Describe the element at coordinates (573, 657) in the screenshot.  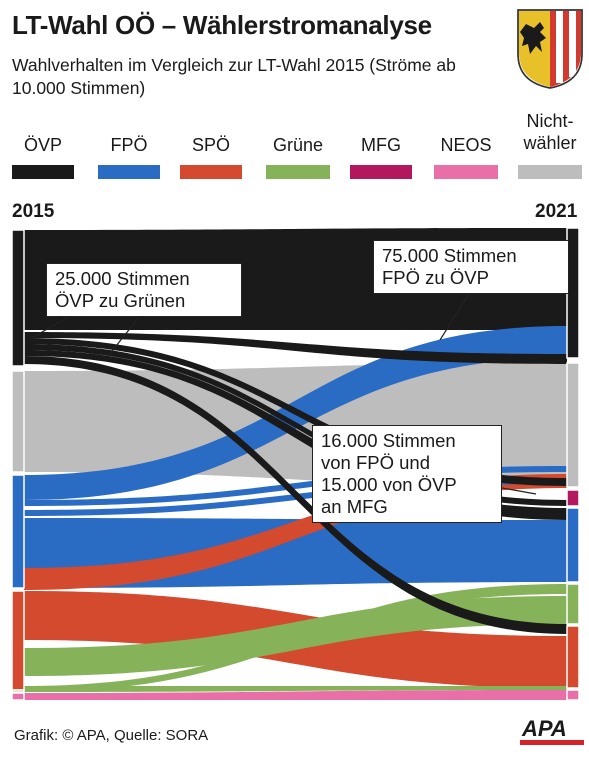
I see `node-2021-spö` at that location.